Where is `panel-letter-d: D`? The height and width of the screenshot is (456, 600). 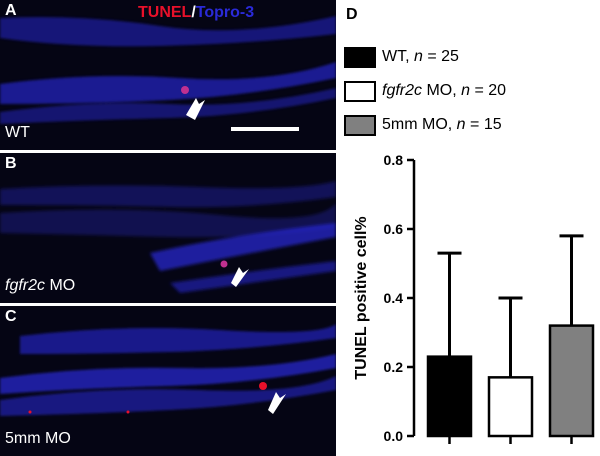
panel-letter-d: D is located at coordinates (352, 14).